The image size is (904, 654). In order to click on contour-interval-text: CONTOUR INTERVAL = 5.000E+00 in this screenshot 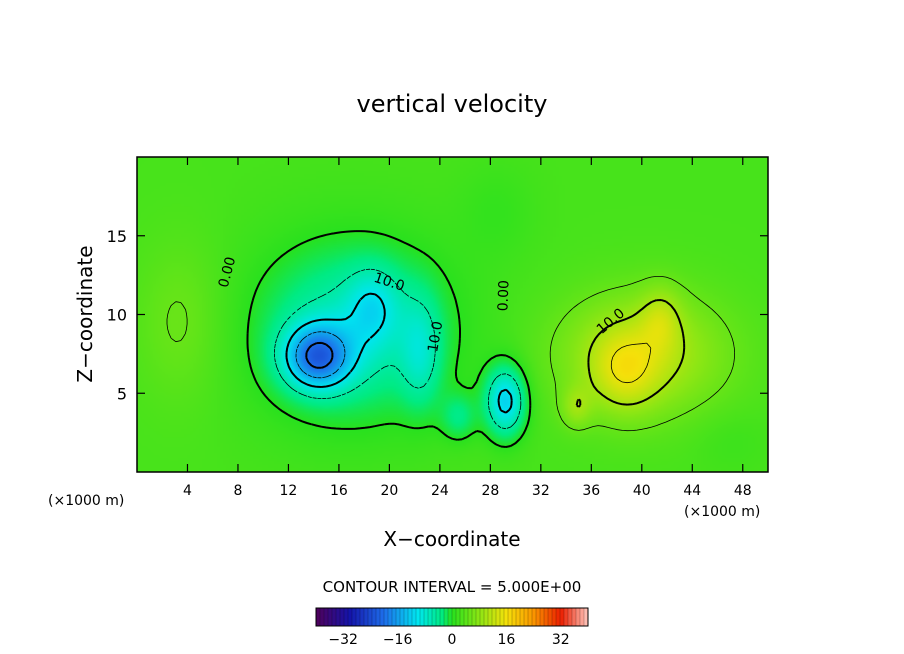, I will do `click(452, 587)`.